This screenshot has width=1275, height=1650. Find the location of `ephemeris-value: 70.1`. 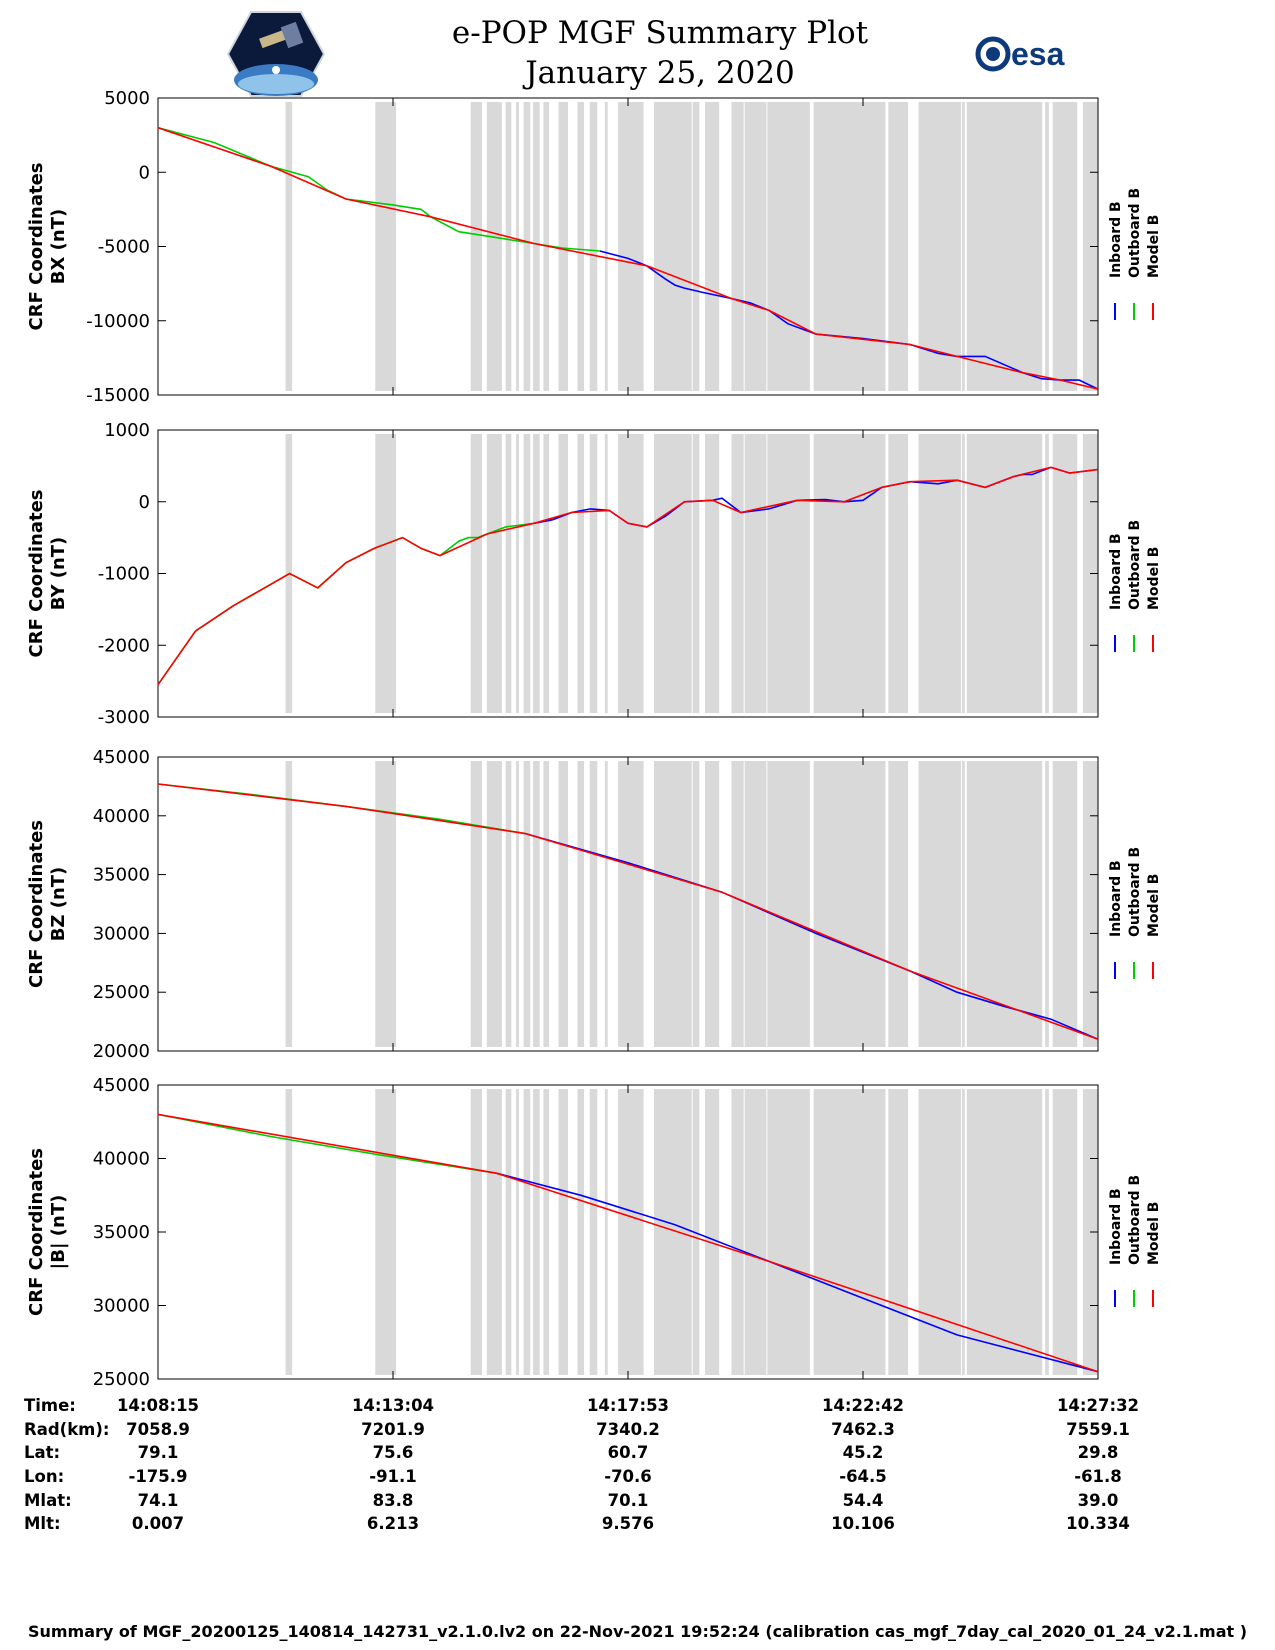

ephemeris-value: 70.1 is located at coordinates (628, 1500).